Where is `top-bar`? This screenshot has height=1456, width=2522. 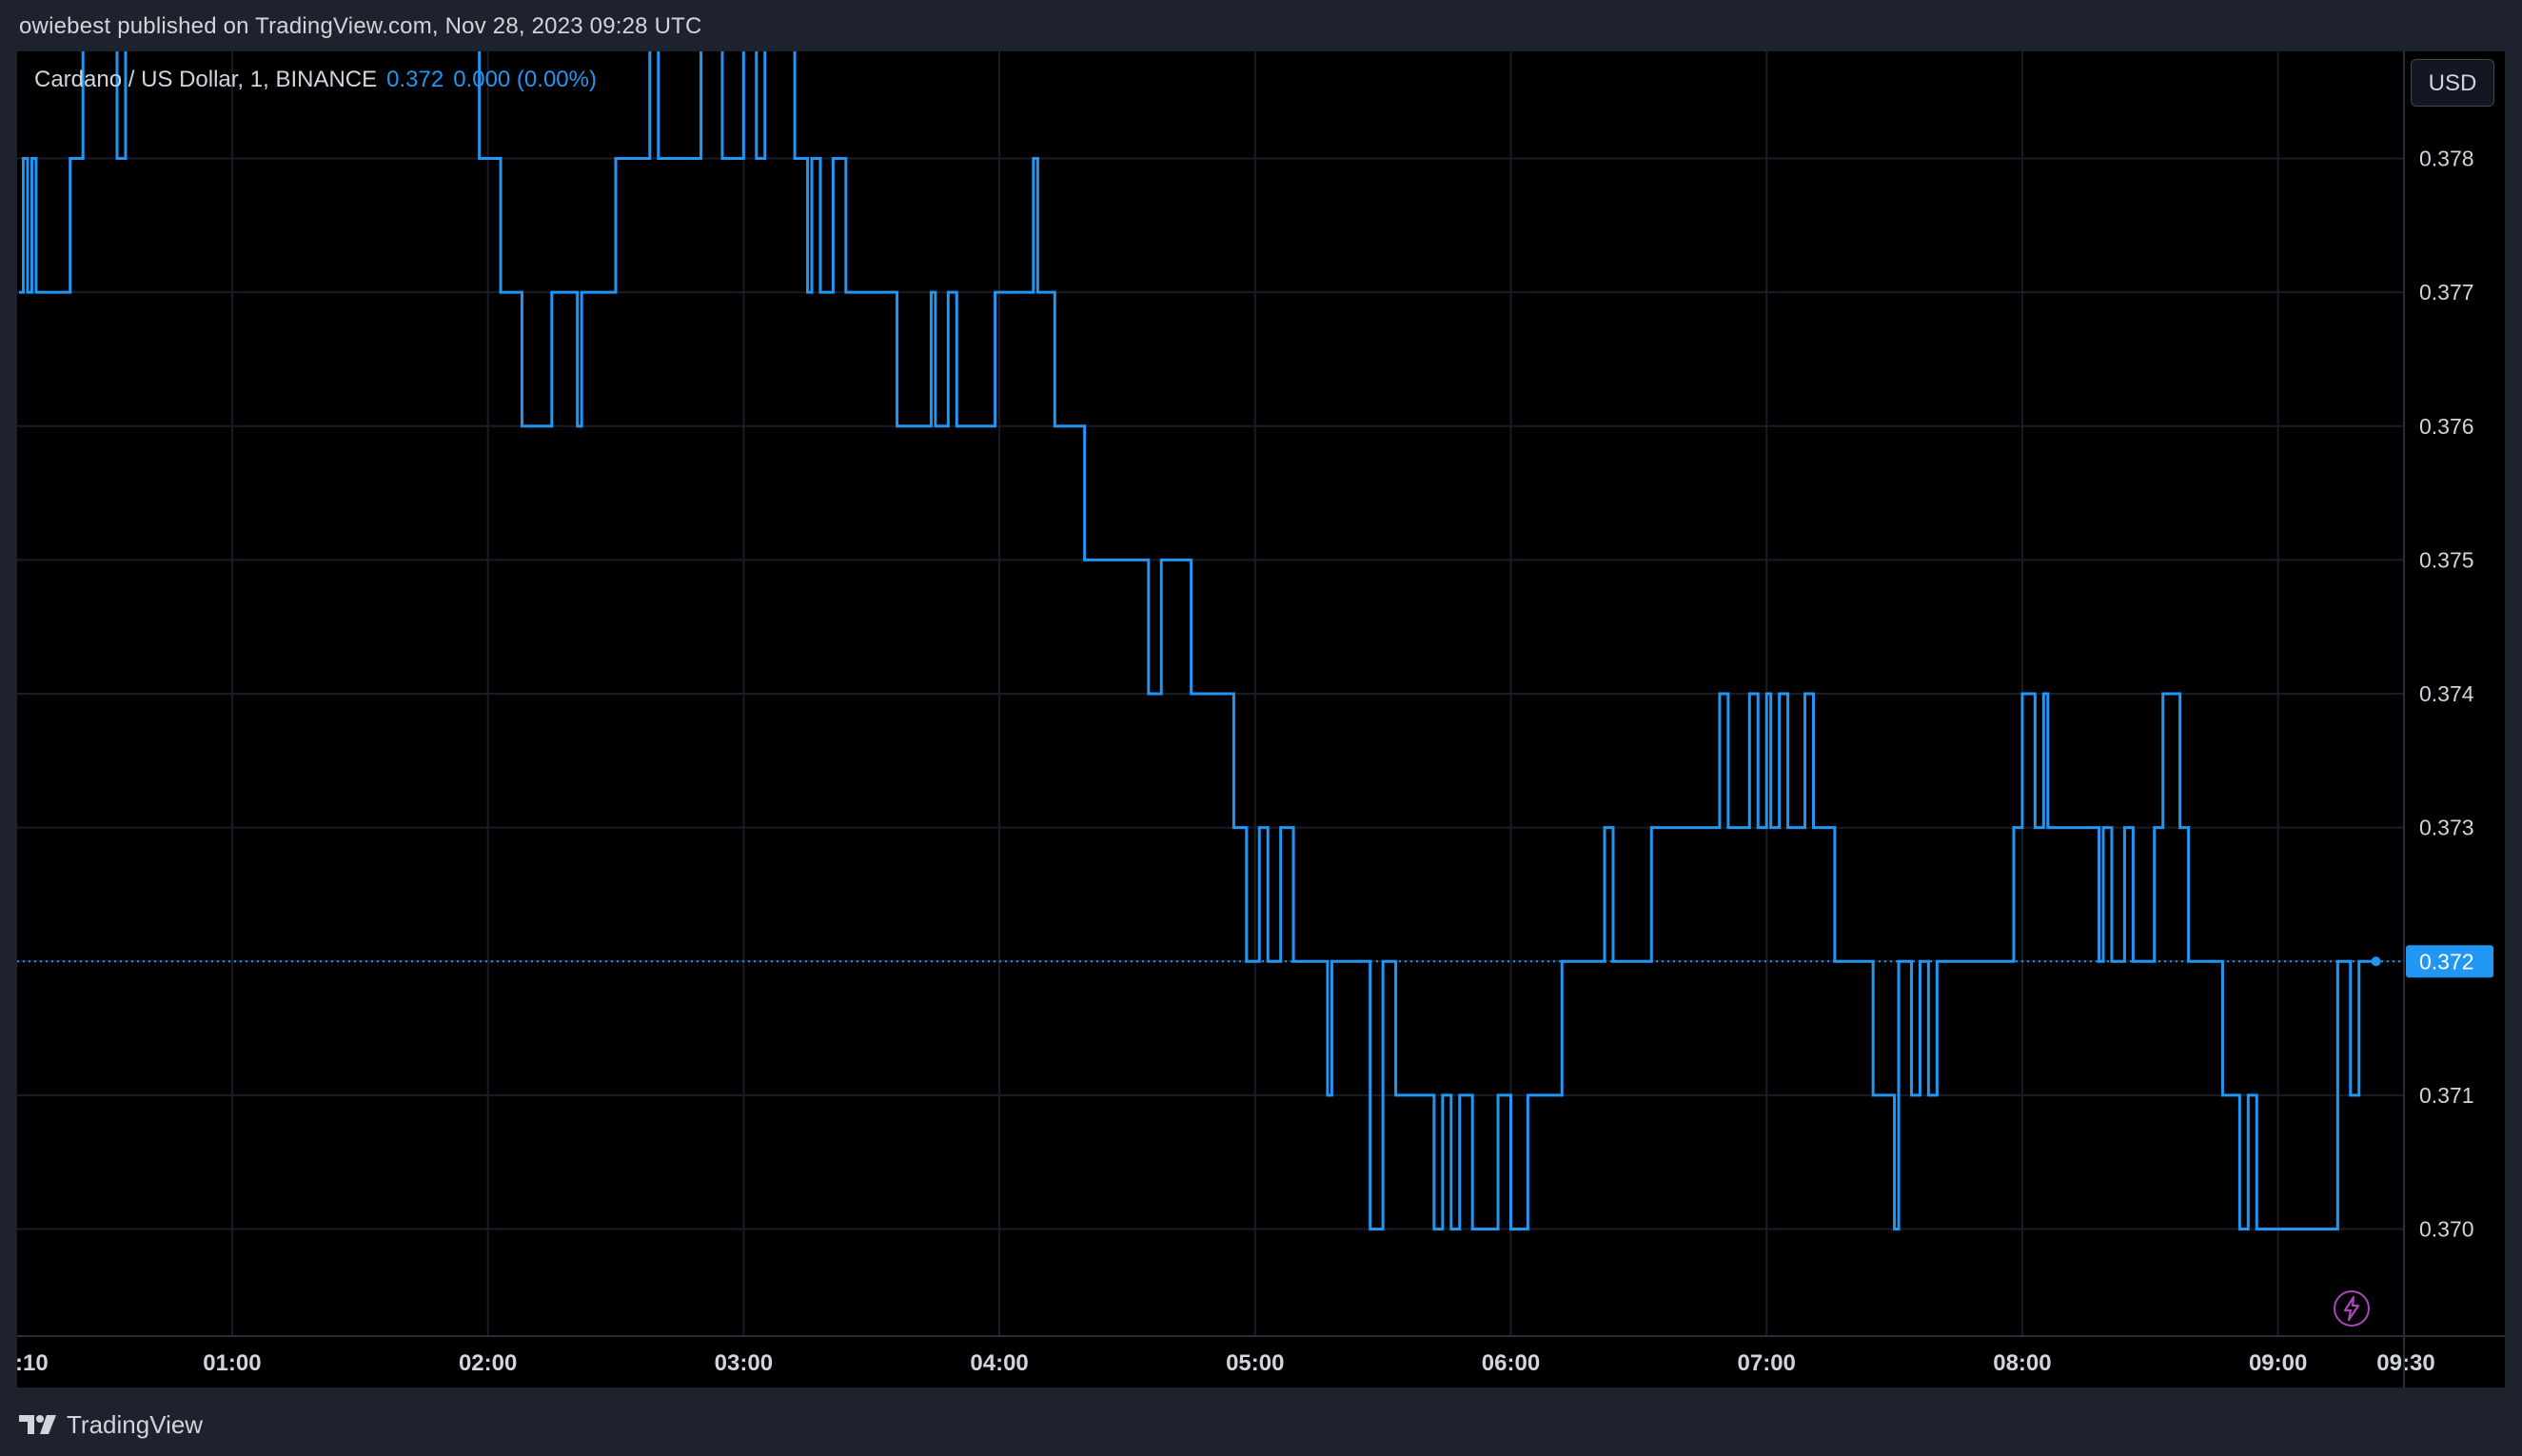
top-bar is located at coordinates (1261, 25).